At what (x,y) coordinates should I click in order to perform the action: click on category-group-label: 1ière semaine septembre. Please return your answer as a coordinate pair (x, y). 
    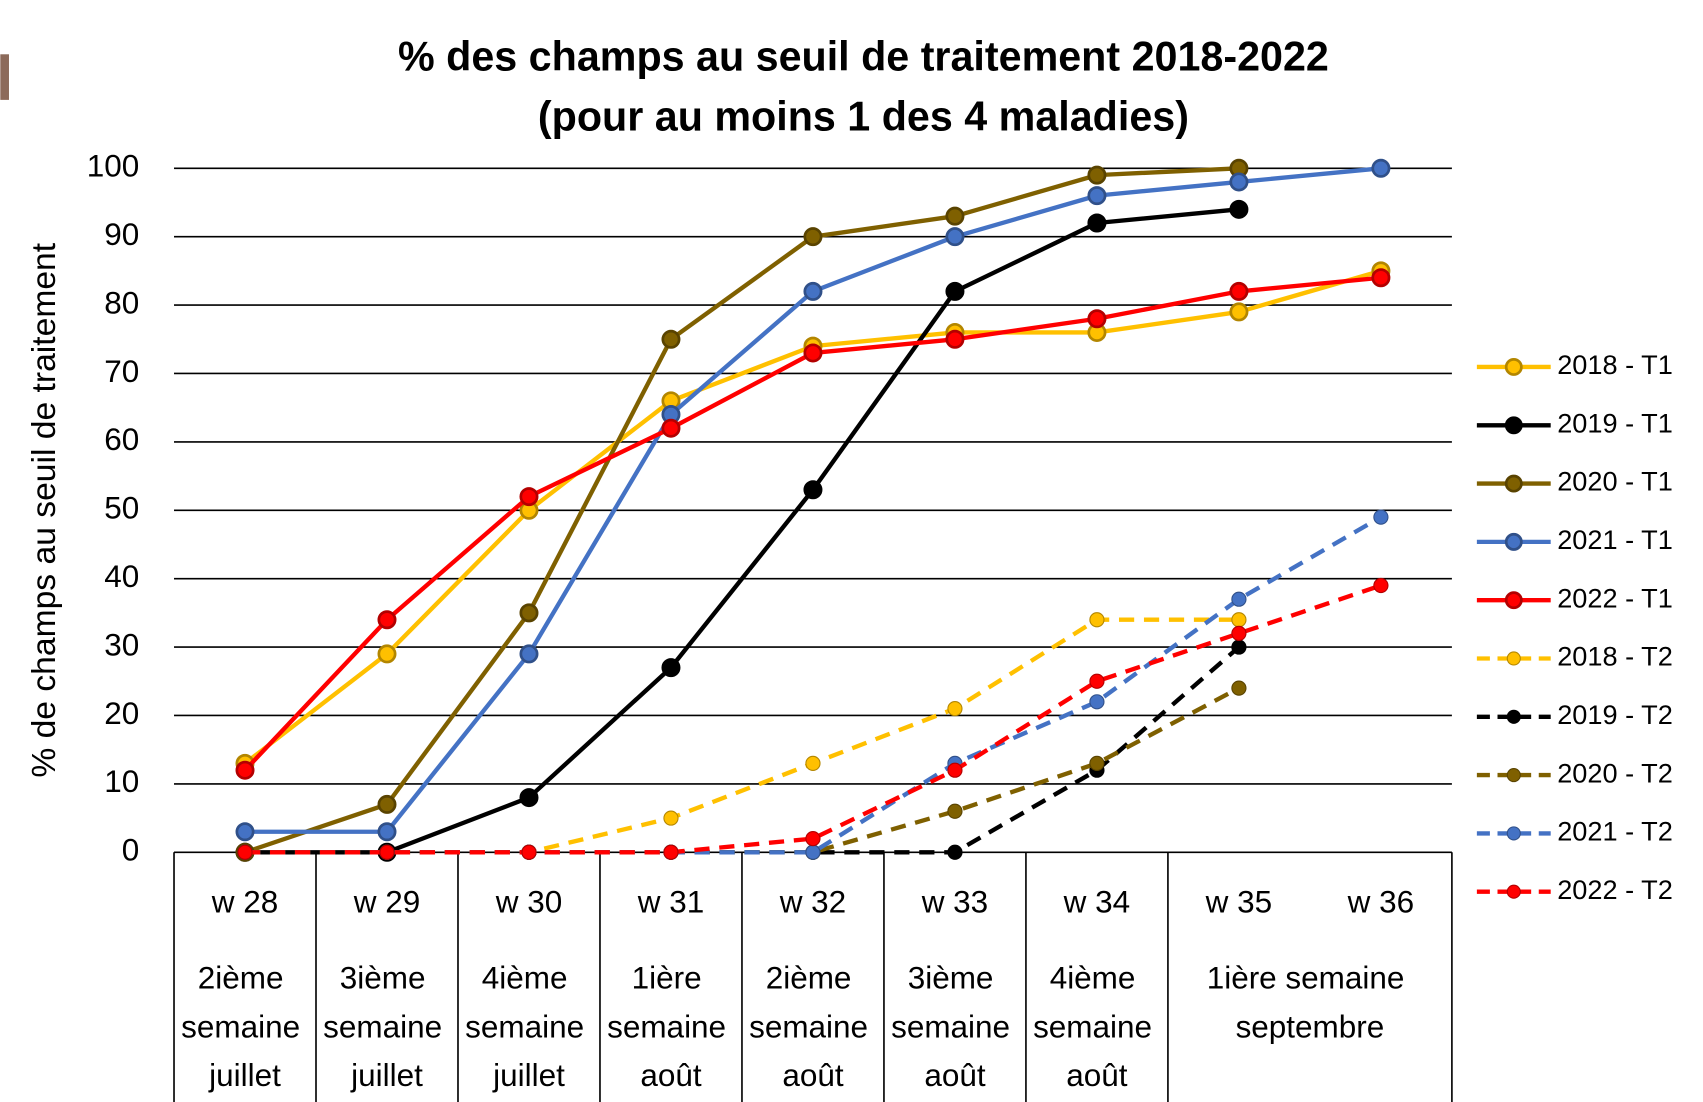
    Looking at the image, I should click on (1310, 1003).